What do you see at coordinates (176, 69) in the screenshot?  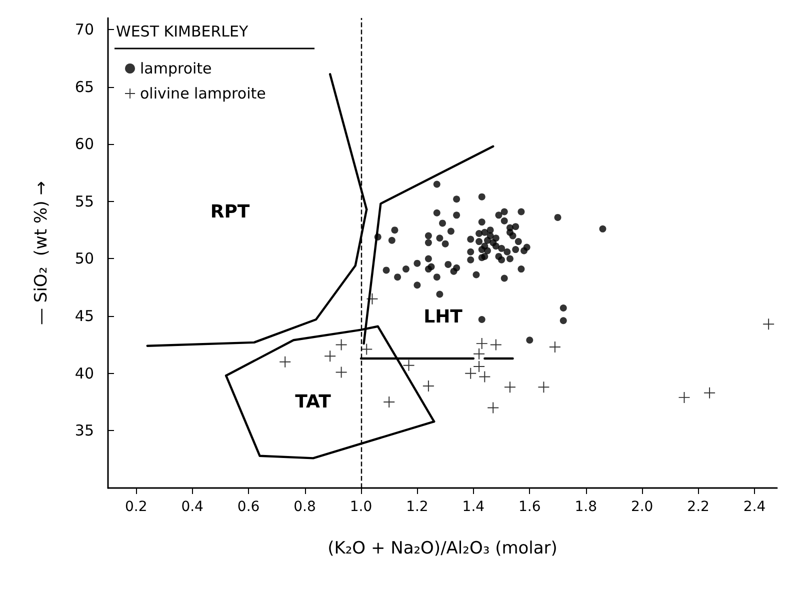 I see `legend-label: lamproite` at bounding box center [176, 69].